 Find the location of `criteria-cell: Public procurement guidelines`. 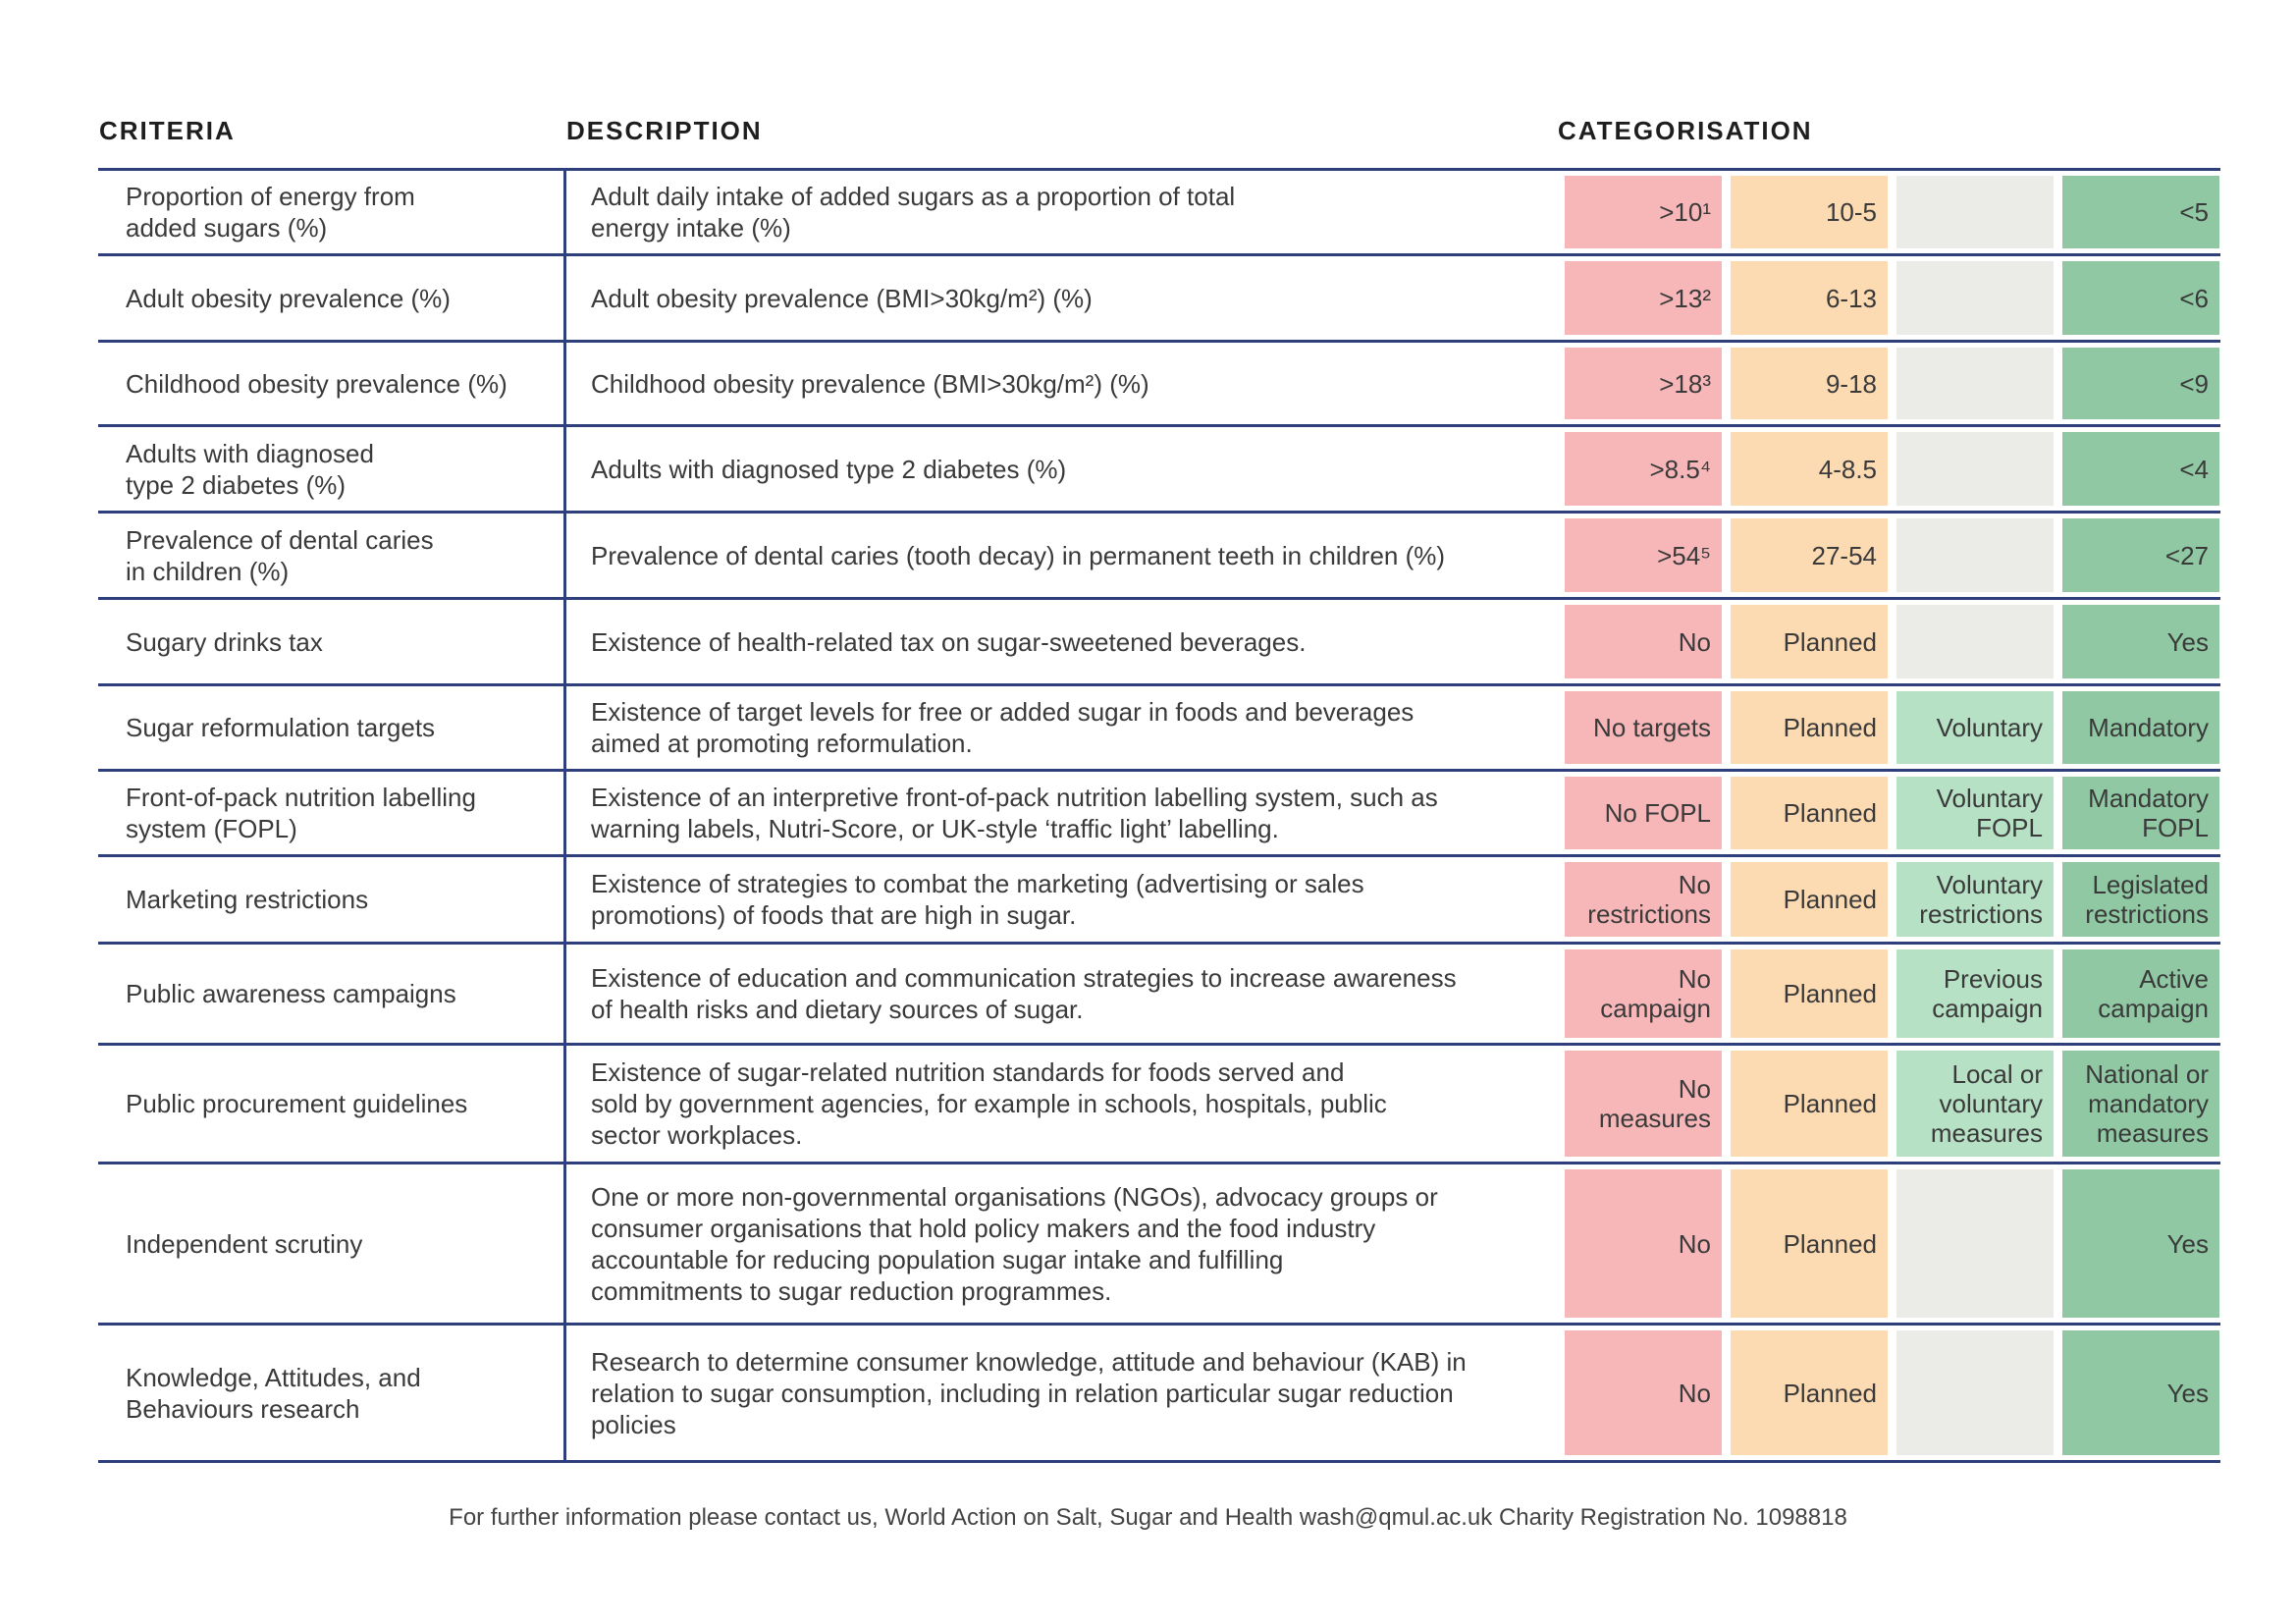

criteria-cell: Public procurement guidelines is located at coordinates (297, 1103).